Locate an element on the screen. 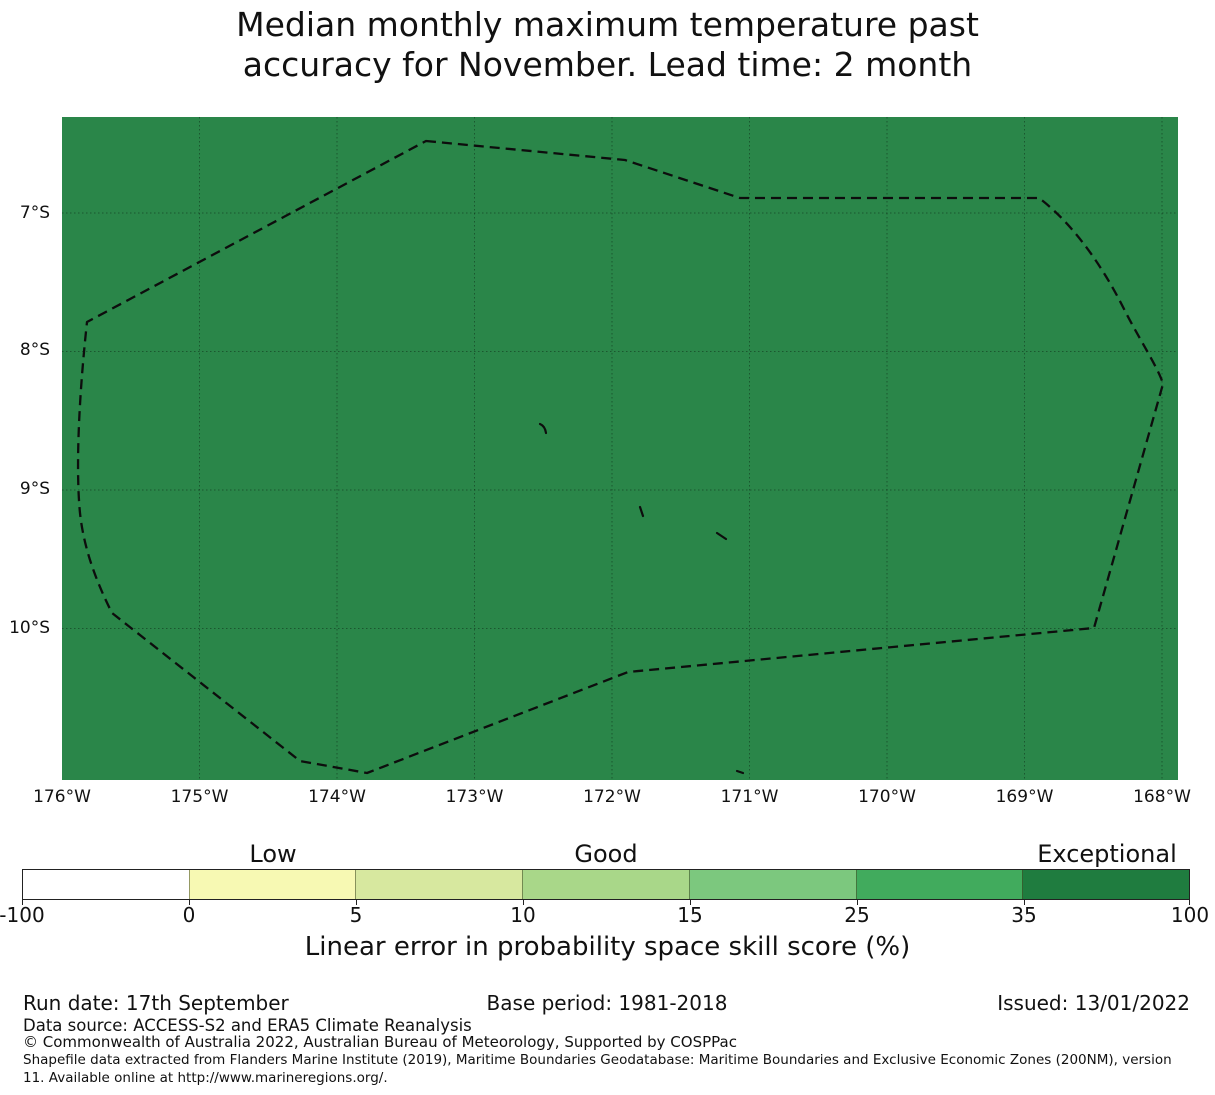 This screenshot has height=1095, width=1215. colorbar-tick-label: 25 is located at coordinates (857, 915).